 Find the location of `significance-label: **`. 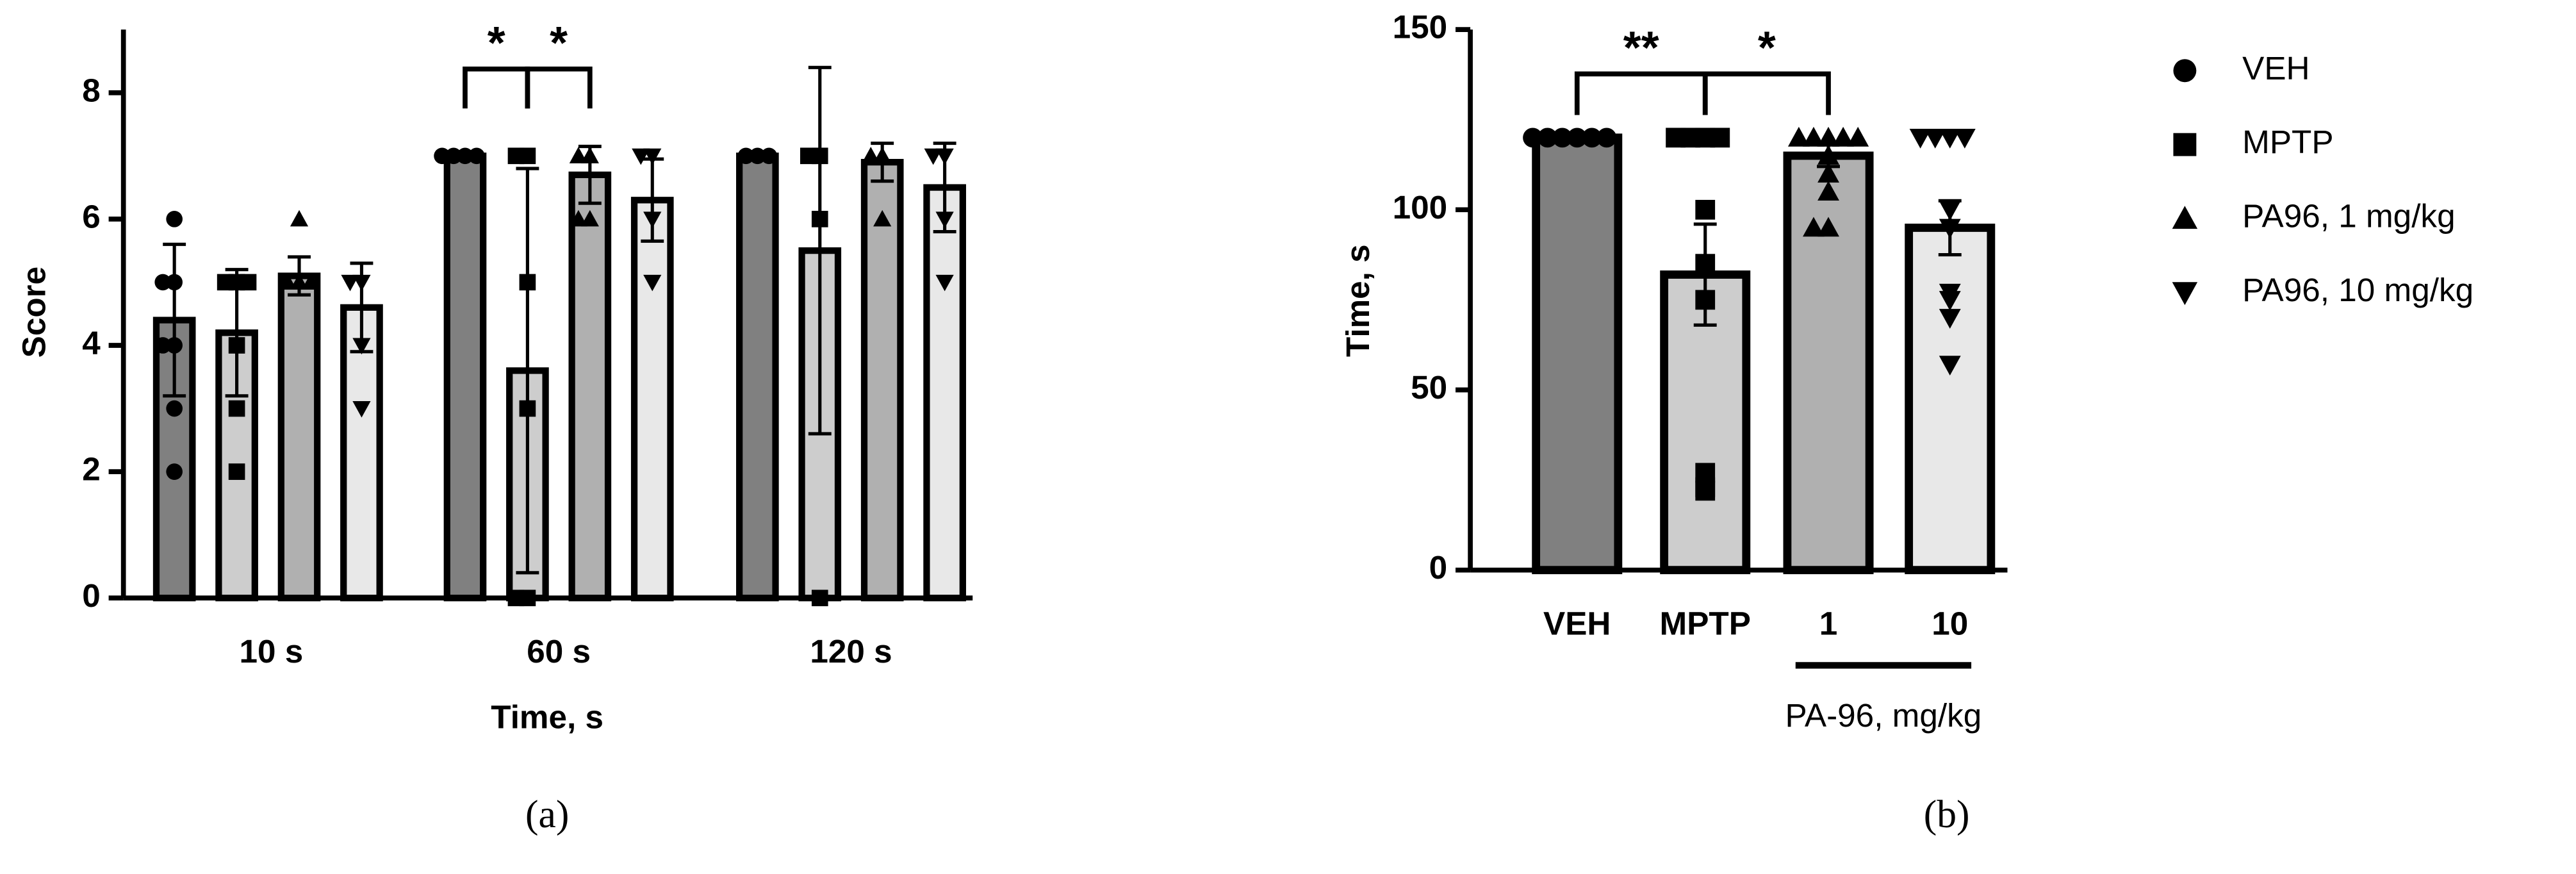

significance-label: ** is located at coordinates (1641, 47).